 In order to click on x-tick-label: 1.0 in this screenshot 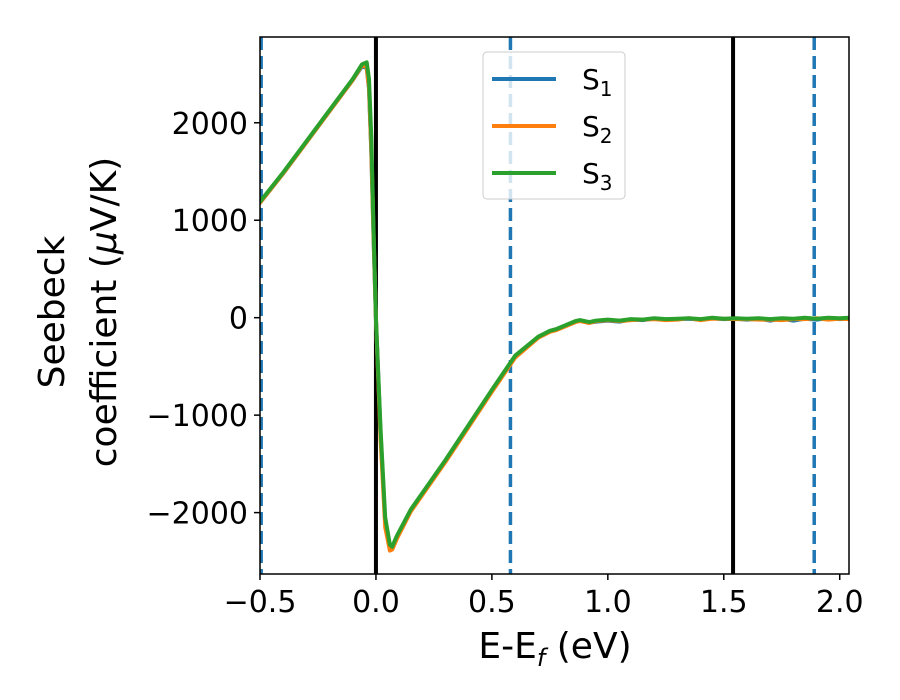, I will do `click(608, 602)`.